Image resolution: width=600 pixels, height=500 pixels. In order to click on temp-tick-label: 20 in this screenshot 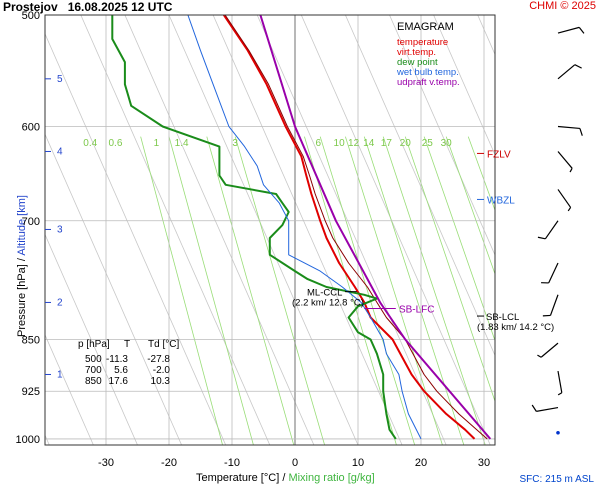, I will do `click(421, 463)`.